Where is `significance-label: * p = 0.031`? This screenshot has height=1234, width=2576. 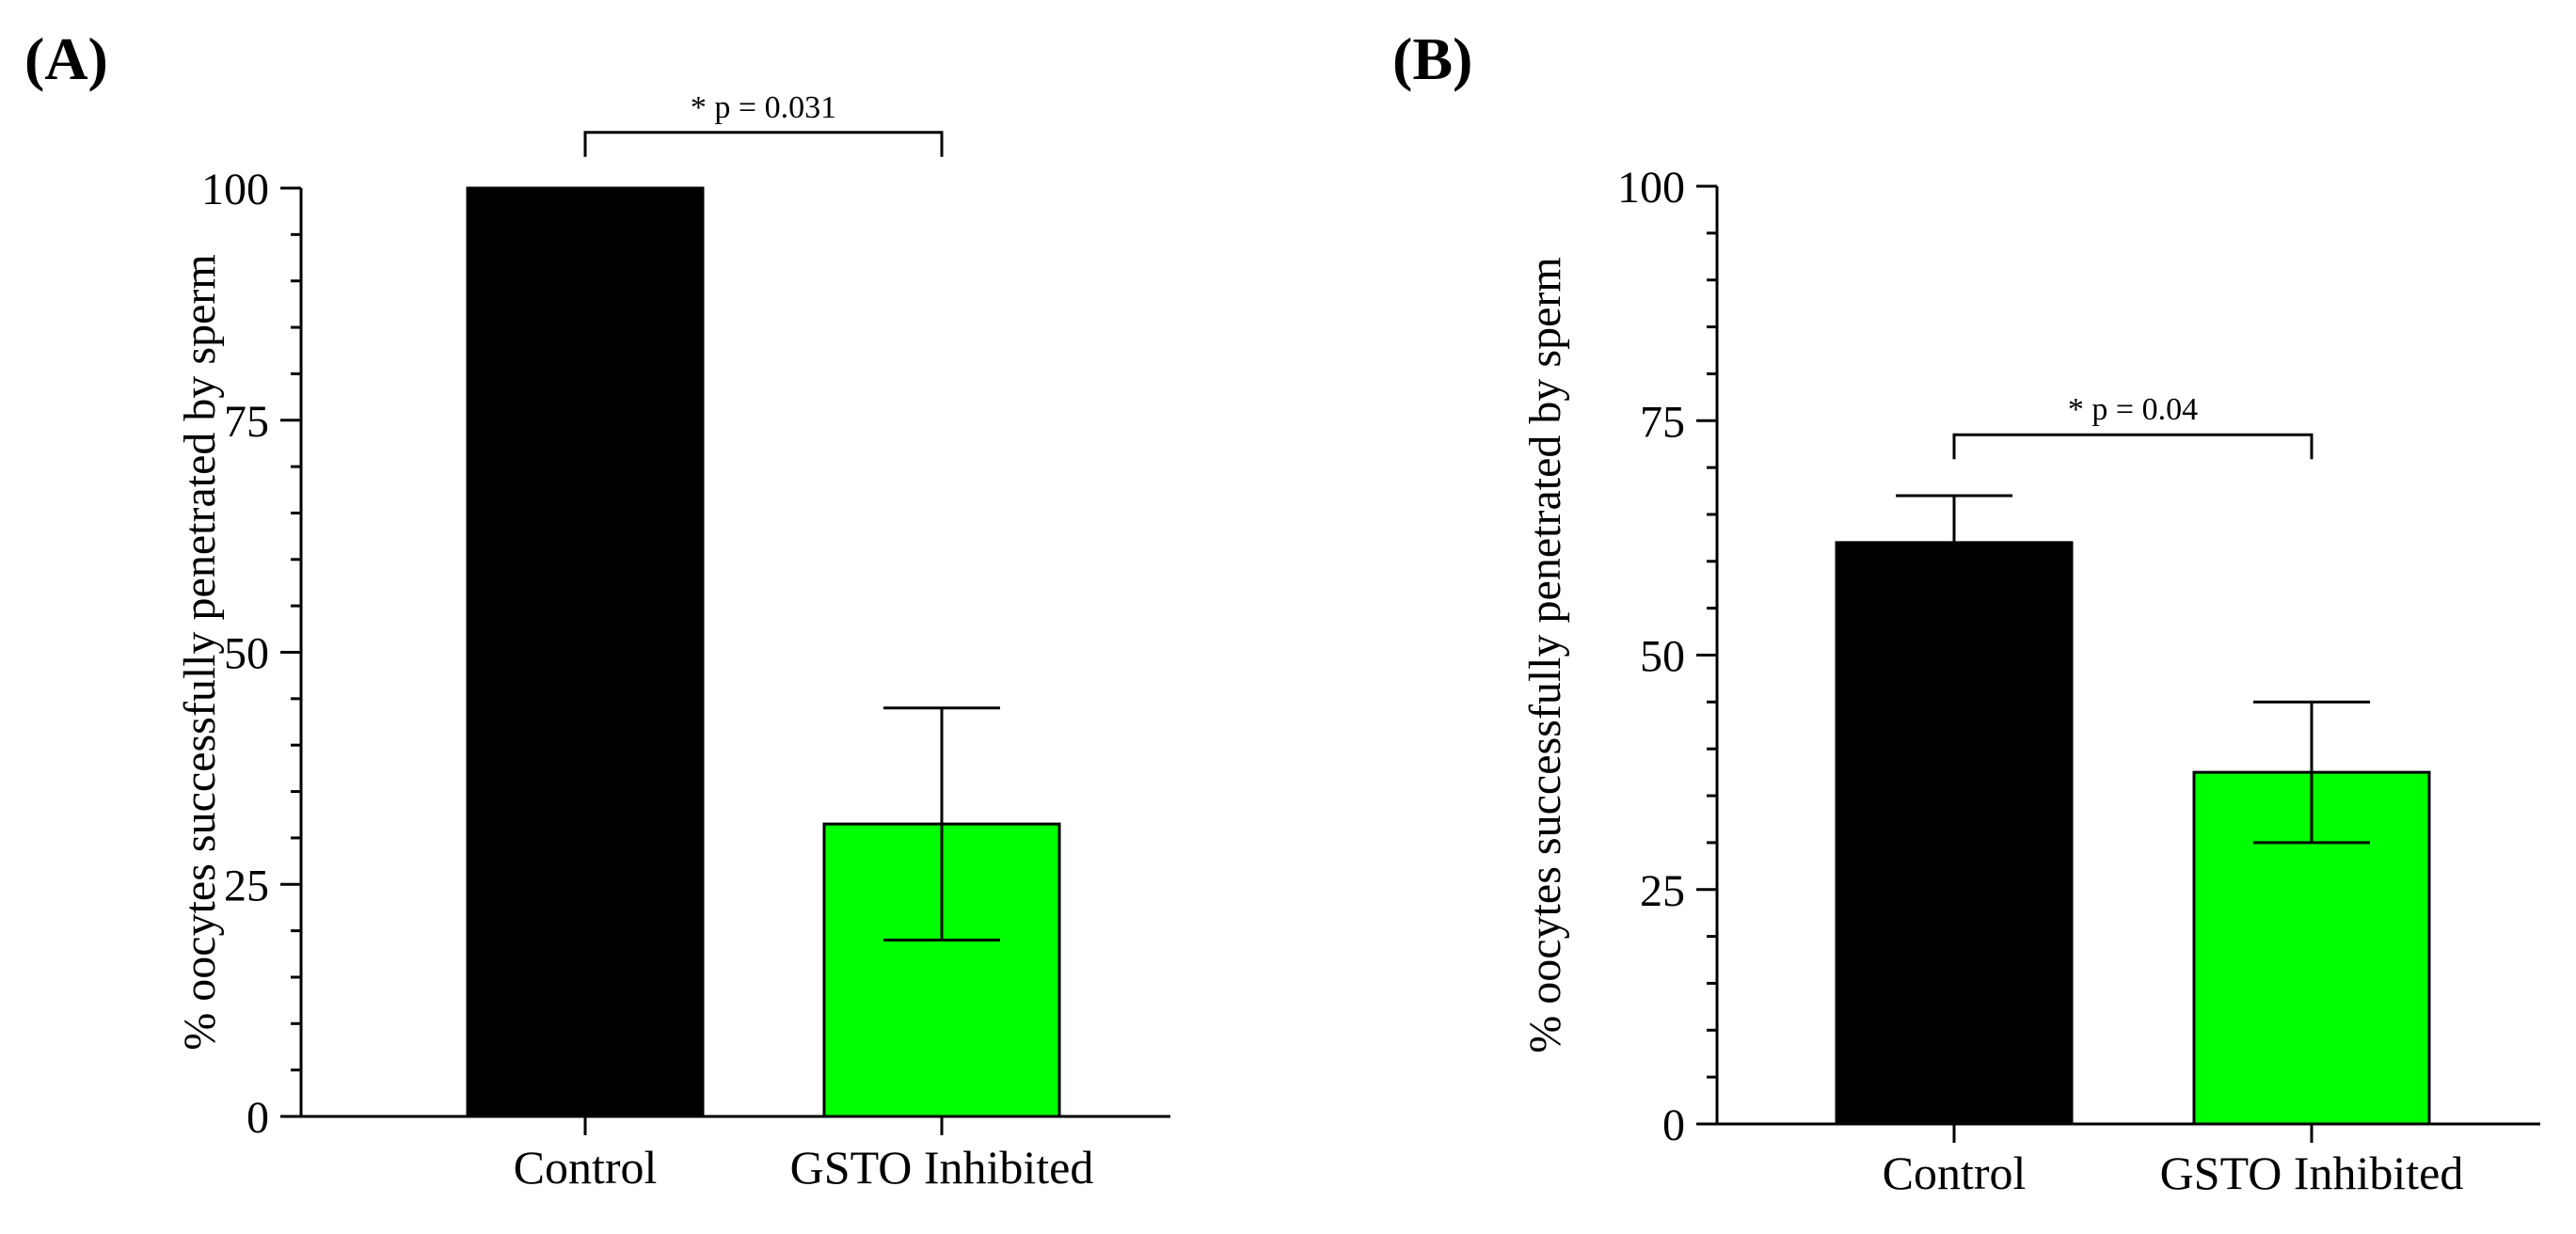 significance-label: * p = 0.031 is located at coordinates (763, 107).